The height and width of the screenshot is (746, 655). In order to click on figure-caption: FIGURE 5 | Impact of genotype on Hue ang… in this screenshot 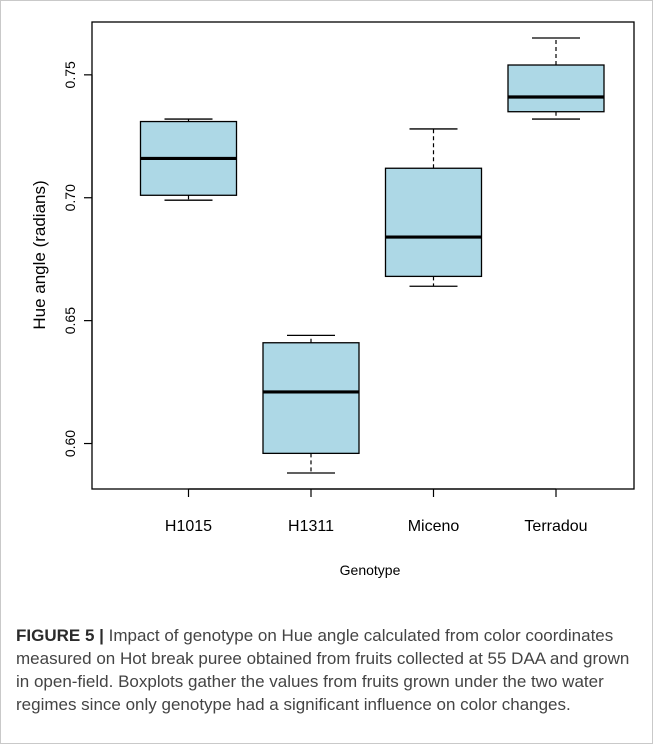, I will do `click(331, 670)`.